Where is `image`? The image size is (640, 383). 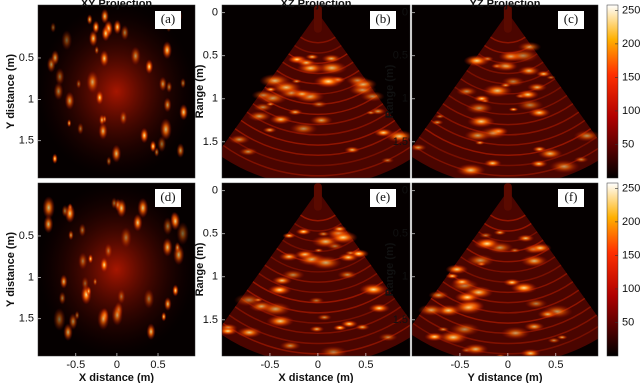
image is located at coordinates (316, 269).